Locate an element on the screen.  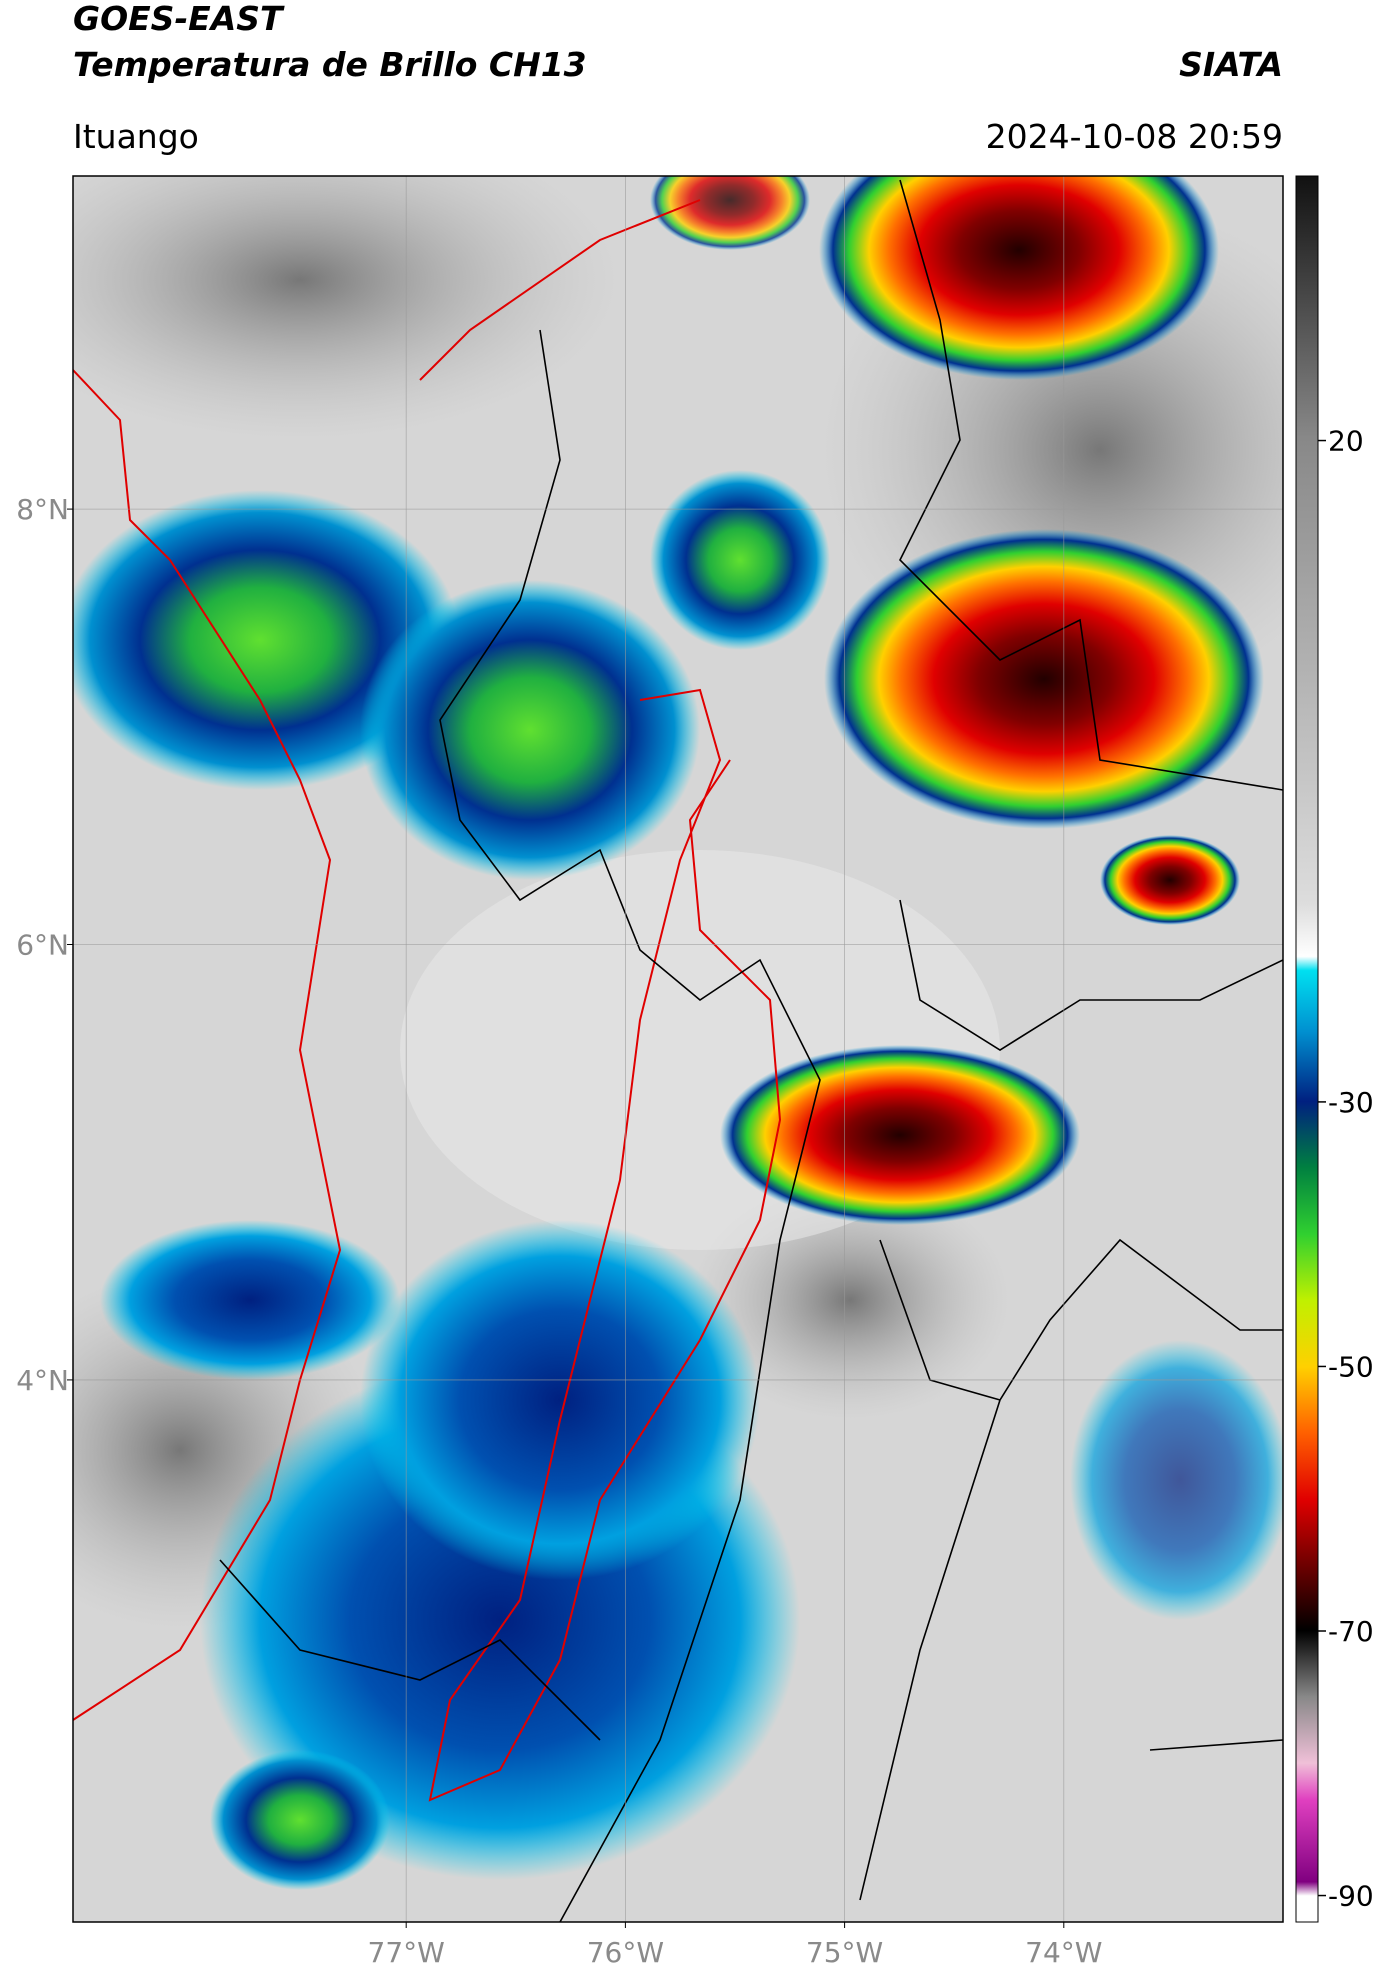
subtitle: Temperatura de Brillo CH13 is located at coordinates (330, 64).